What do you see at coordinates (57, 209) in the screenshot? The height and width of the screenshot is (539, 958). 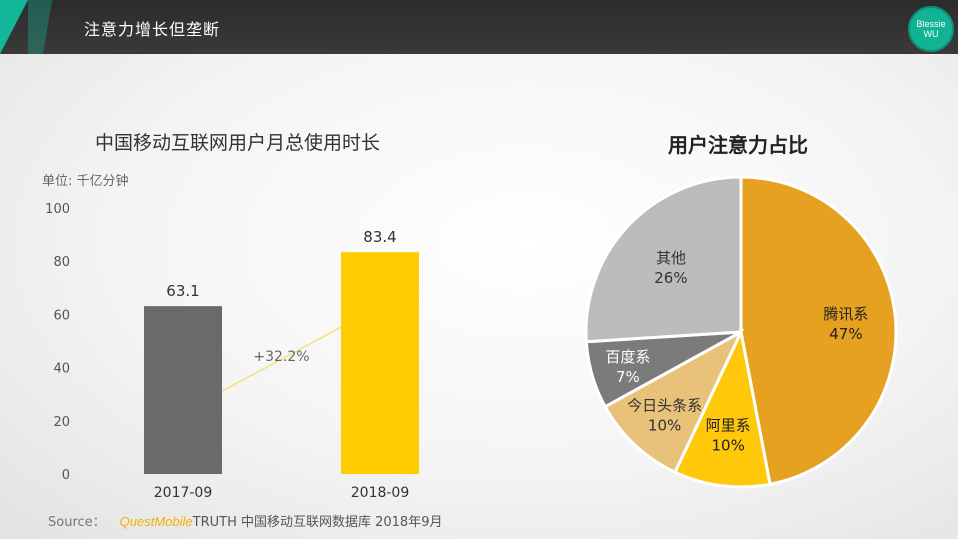 I see `y-tick-label: 100` at bounding box center [57, 209].